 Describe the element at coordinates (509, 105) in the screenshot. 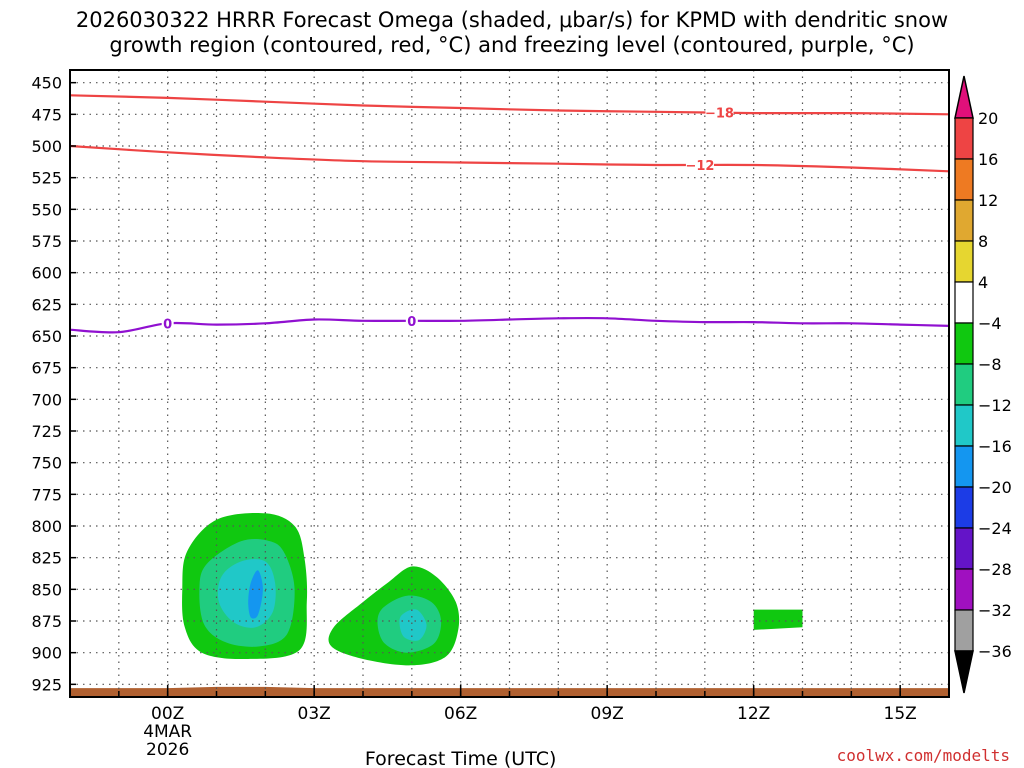

I see `contour-line--18` at that location.